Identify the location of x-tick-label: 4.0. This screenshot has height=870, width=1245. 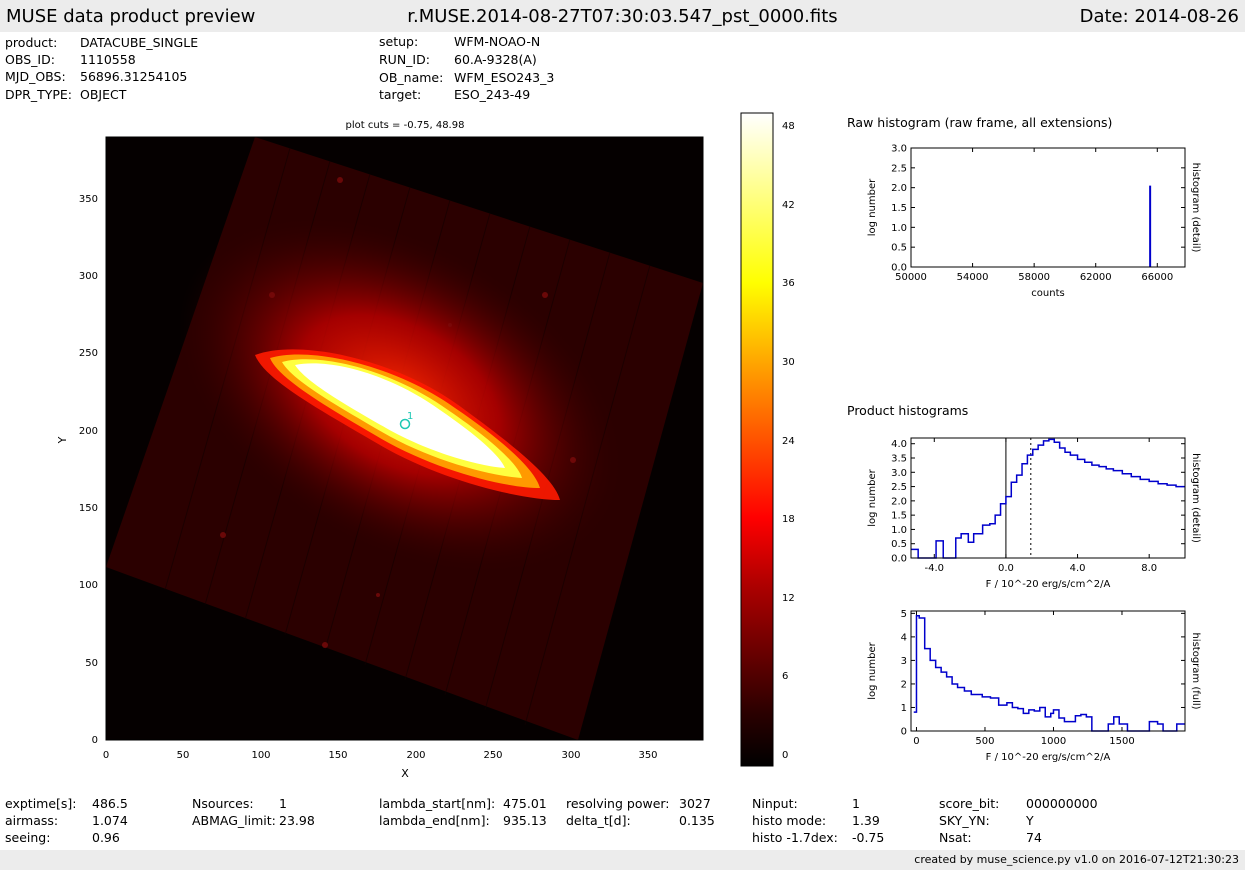
(1078, 568).